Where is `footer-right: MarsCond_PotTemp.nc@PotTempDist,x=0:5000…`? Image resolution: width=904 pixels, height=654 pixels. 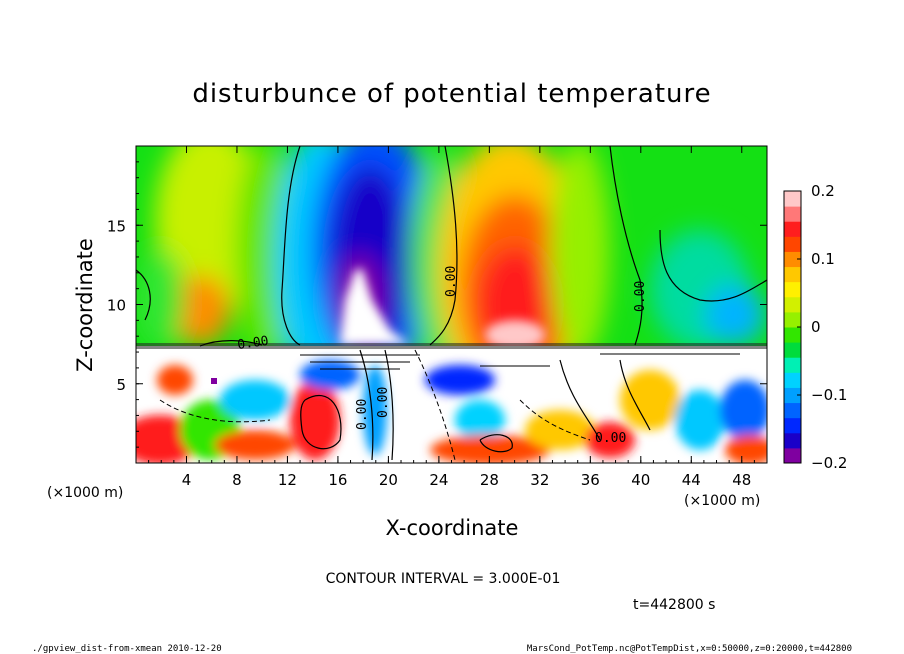 footer-right: MarsCond_PotTemp.nc@PotTempDist,x=0:5000… is located at coordinates (689, 649).